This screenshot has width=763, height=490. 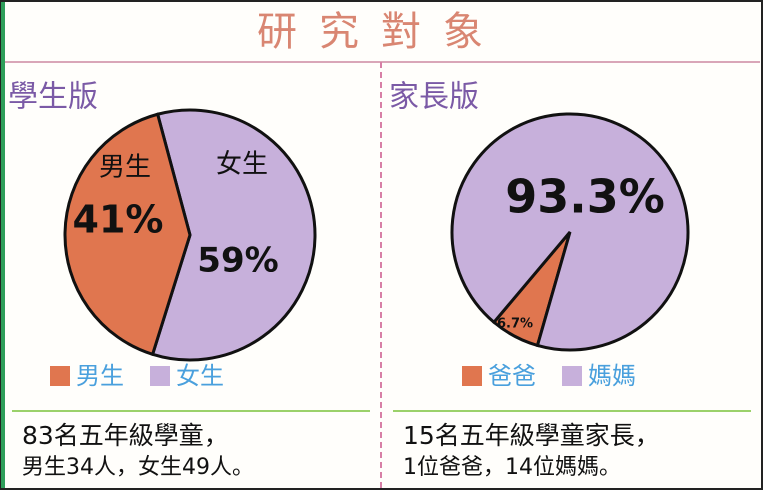 I want to click on poster-title: 研究對象, so click(x=381, y=32).